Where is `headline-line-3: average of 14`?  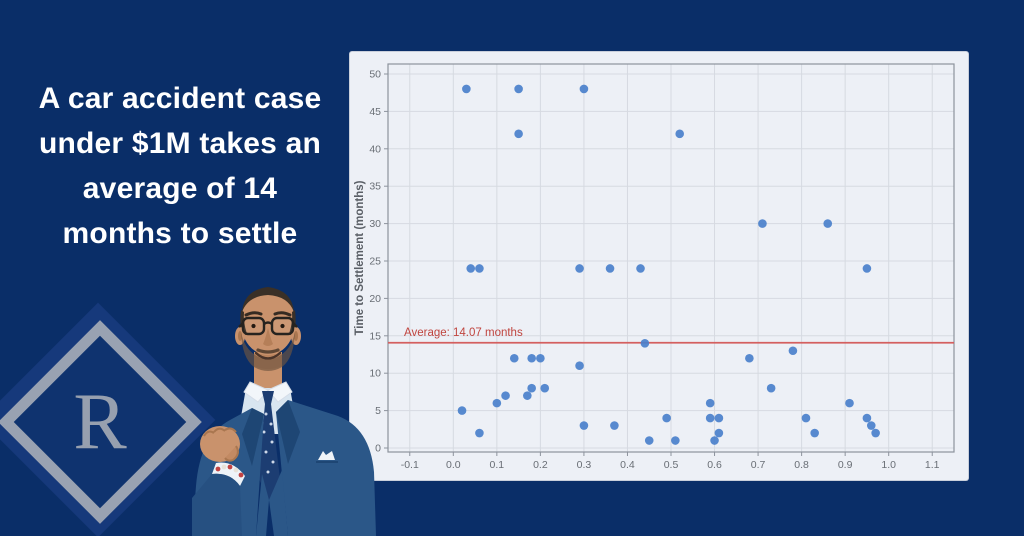
headline-line-3: average of 14 is located at coordinates (180, 188).